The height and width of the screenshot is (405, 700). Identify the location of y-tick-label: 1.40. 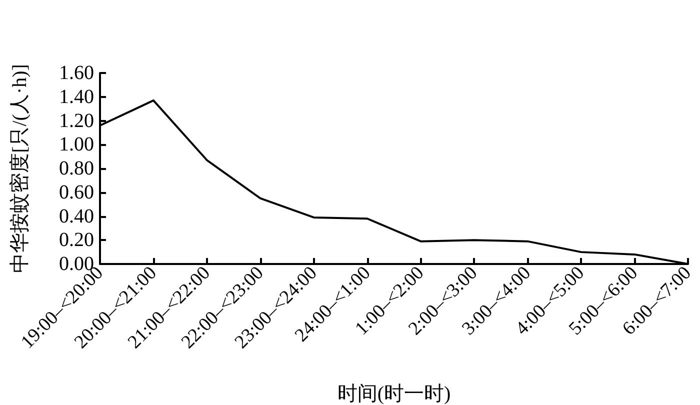
(76, 97).